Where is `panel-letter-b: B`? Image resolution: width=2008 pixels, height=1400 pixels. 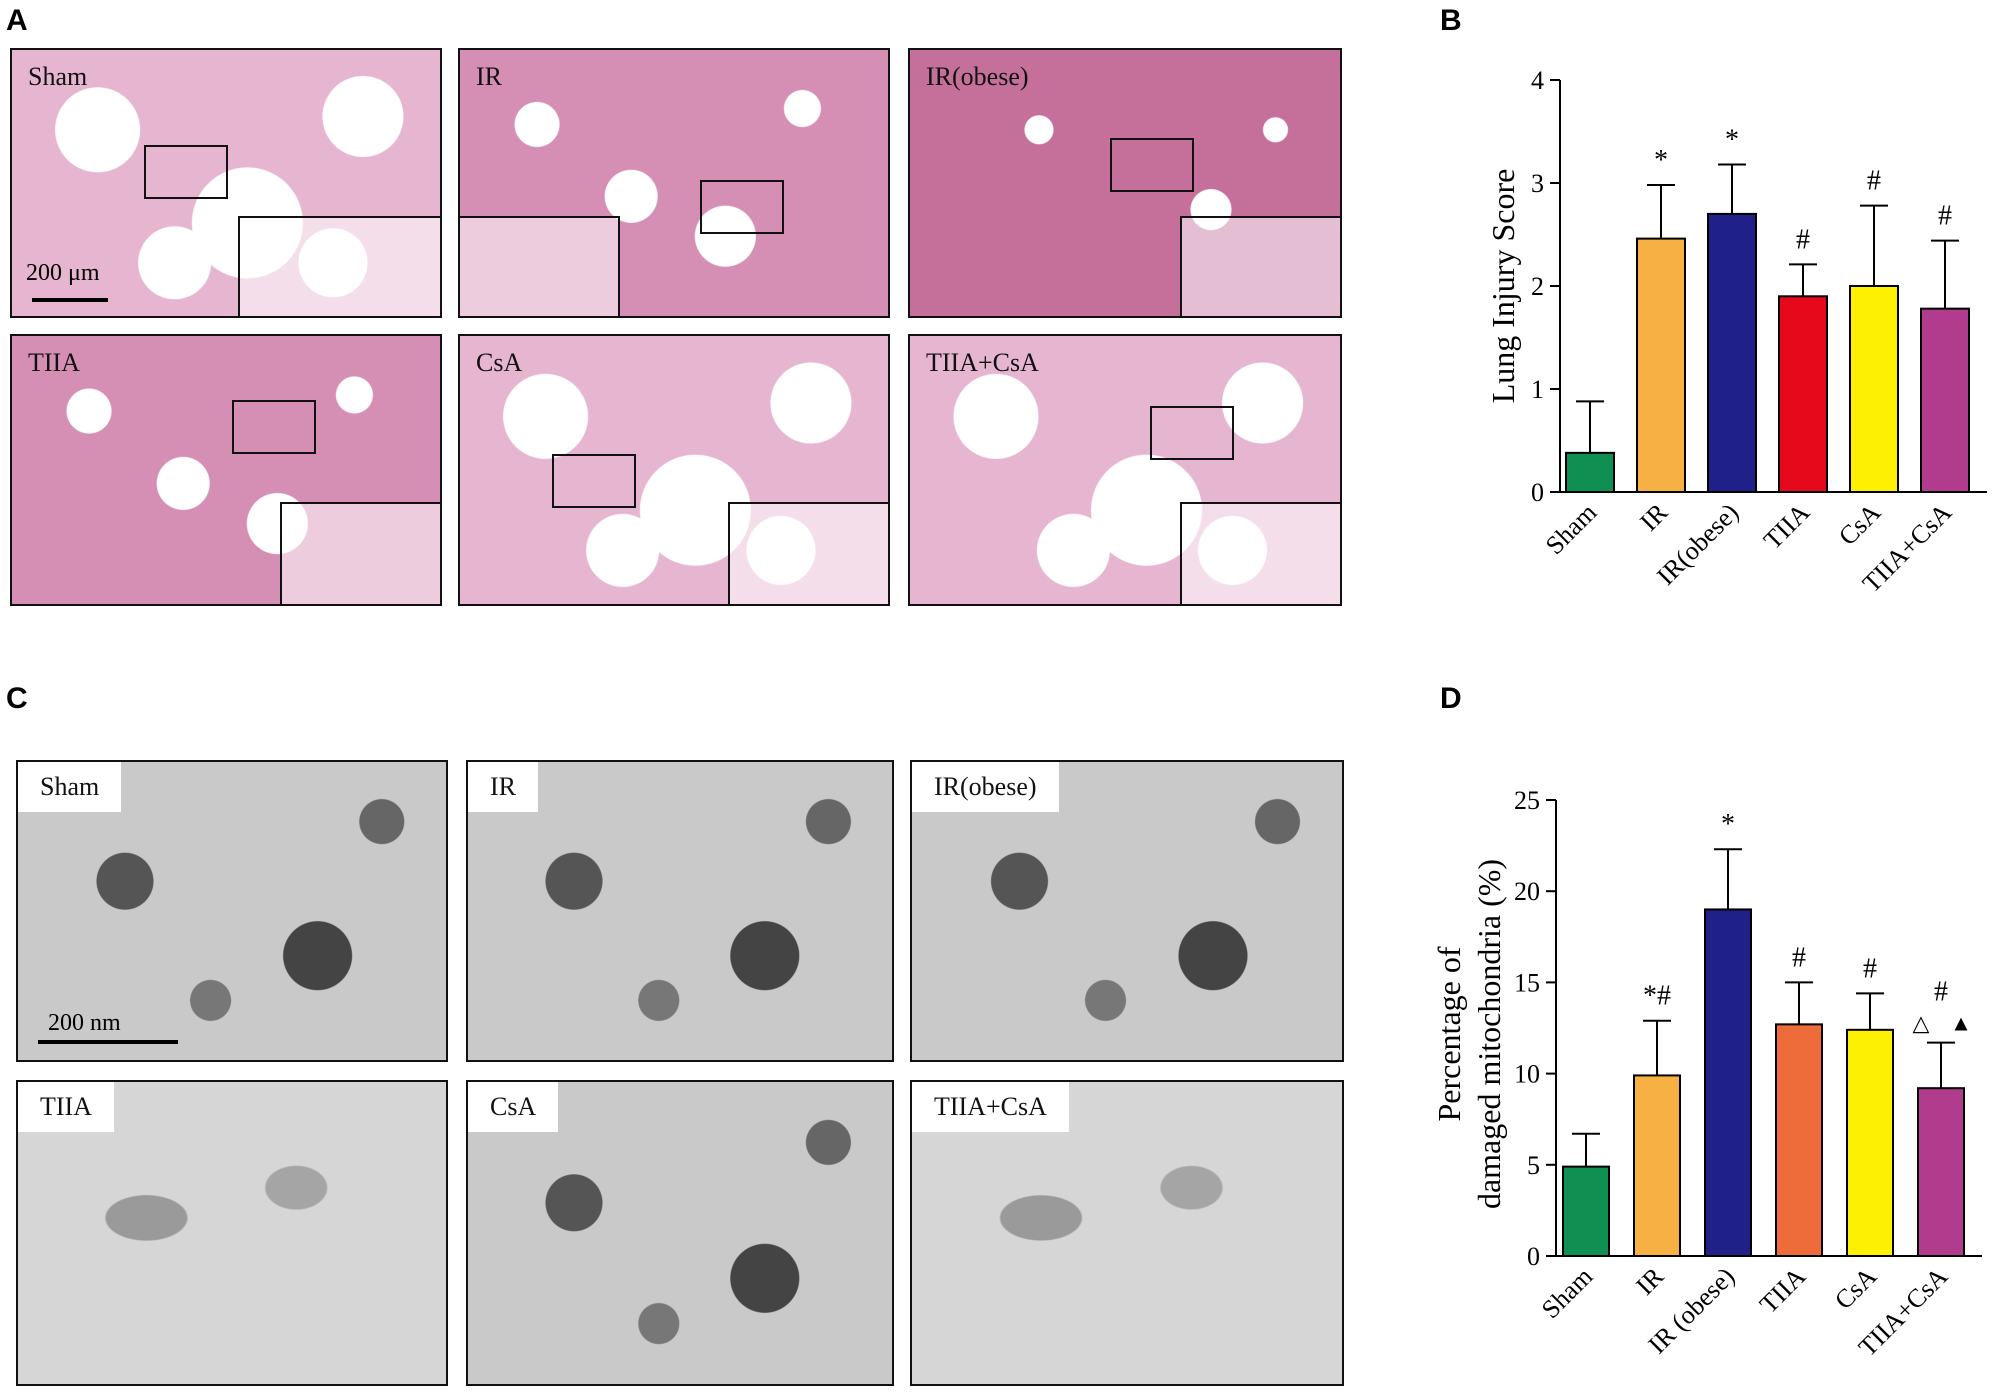
panel-letter-b: B is located at coordinates (1451, 20).